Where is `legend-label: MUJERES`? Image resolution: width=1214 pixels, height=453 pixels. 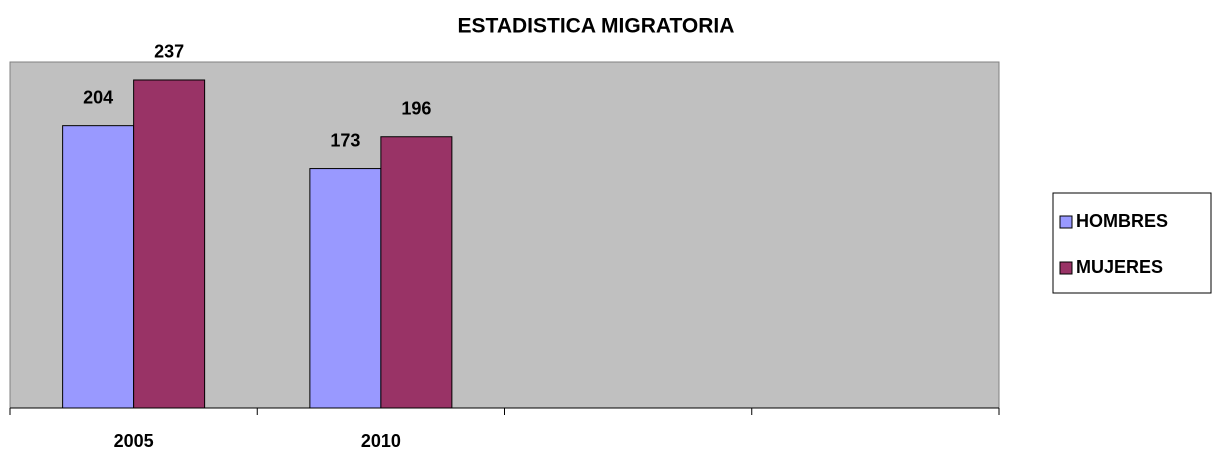 legend-label: MUJERES is located at coordinates (1119, 267).